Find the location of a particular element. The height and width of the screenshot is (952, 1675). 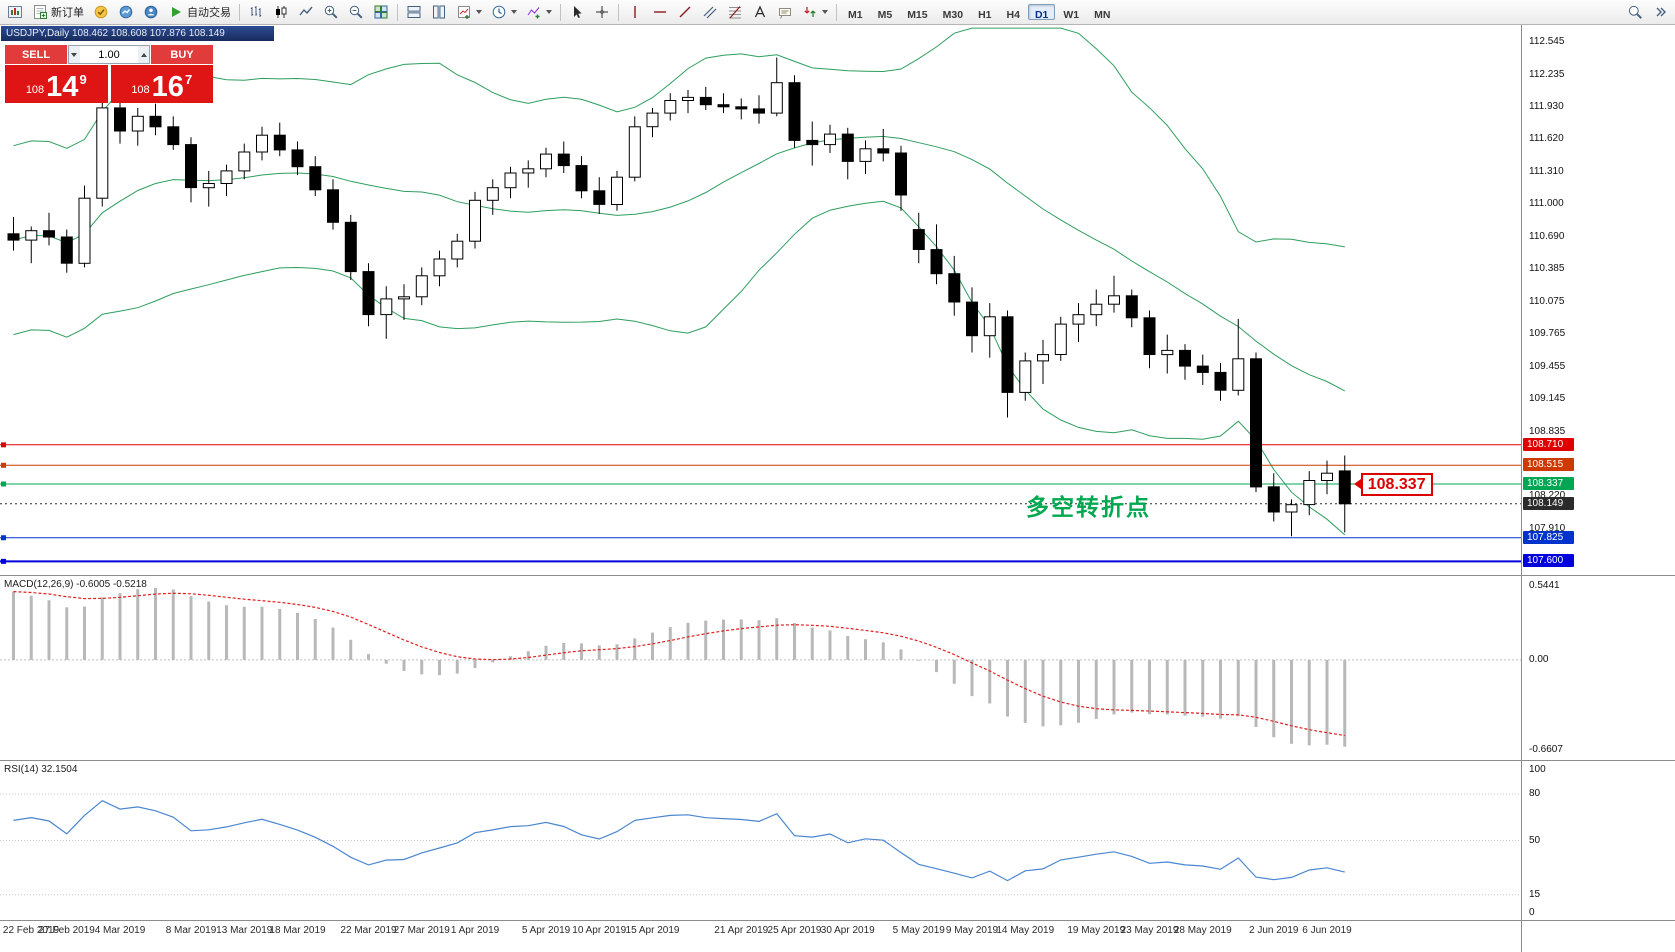

text-tool-button is located at coordinates (760, 12).